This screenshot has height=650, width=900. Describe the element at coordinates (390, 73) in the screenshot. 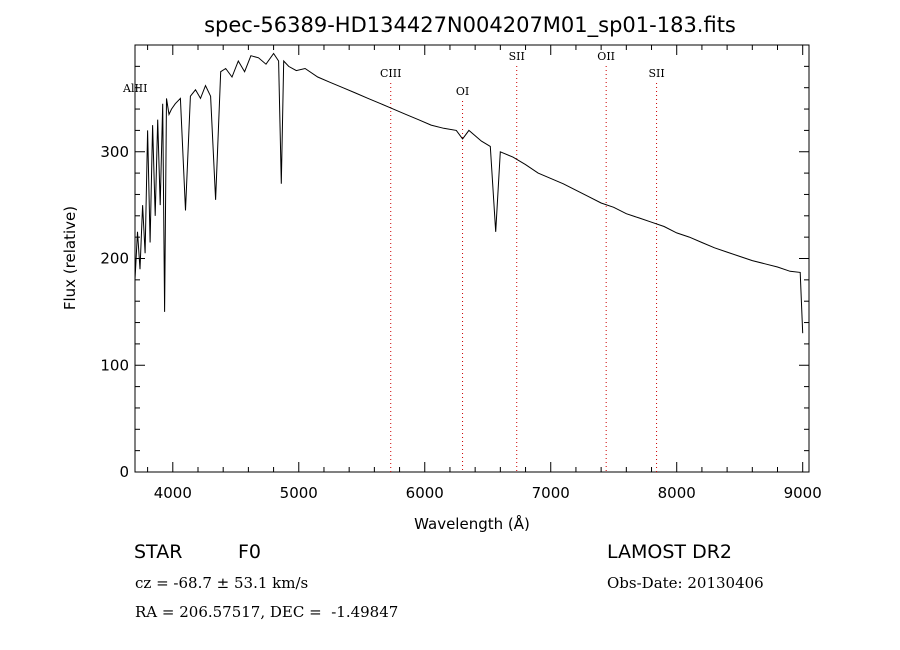

I see `line-marker-label: CIII` at that location.